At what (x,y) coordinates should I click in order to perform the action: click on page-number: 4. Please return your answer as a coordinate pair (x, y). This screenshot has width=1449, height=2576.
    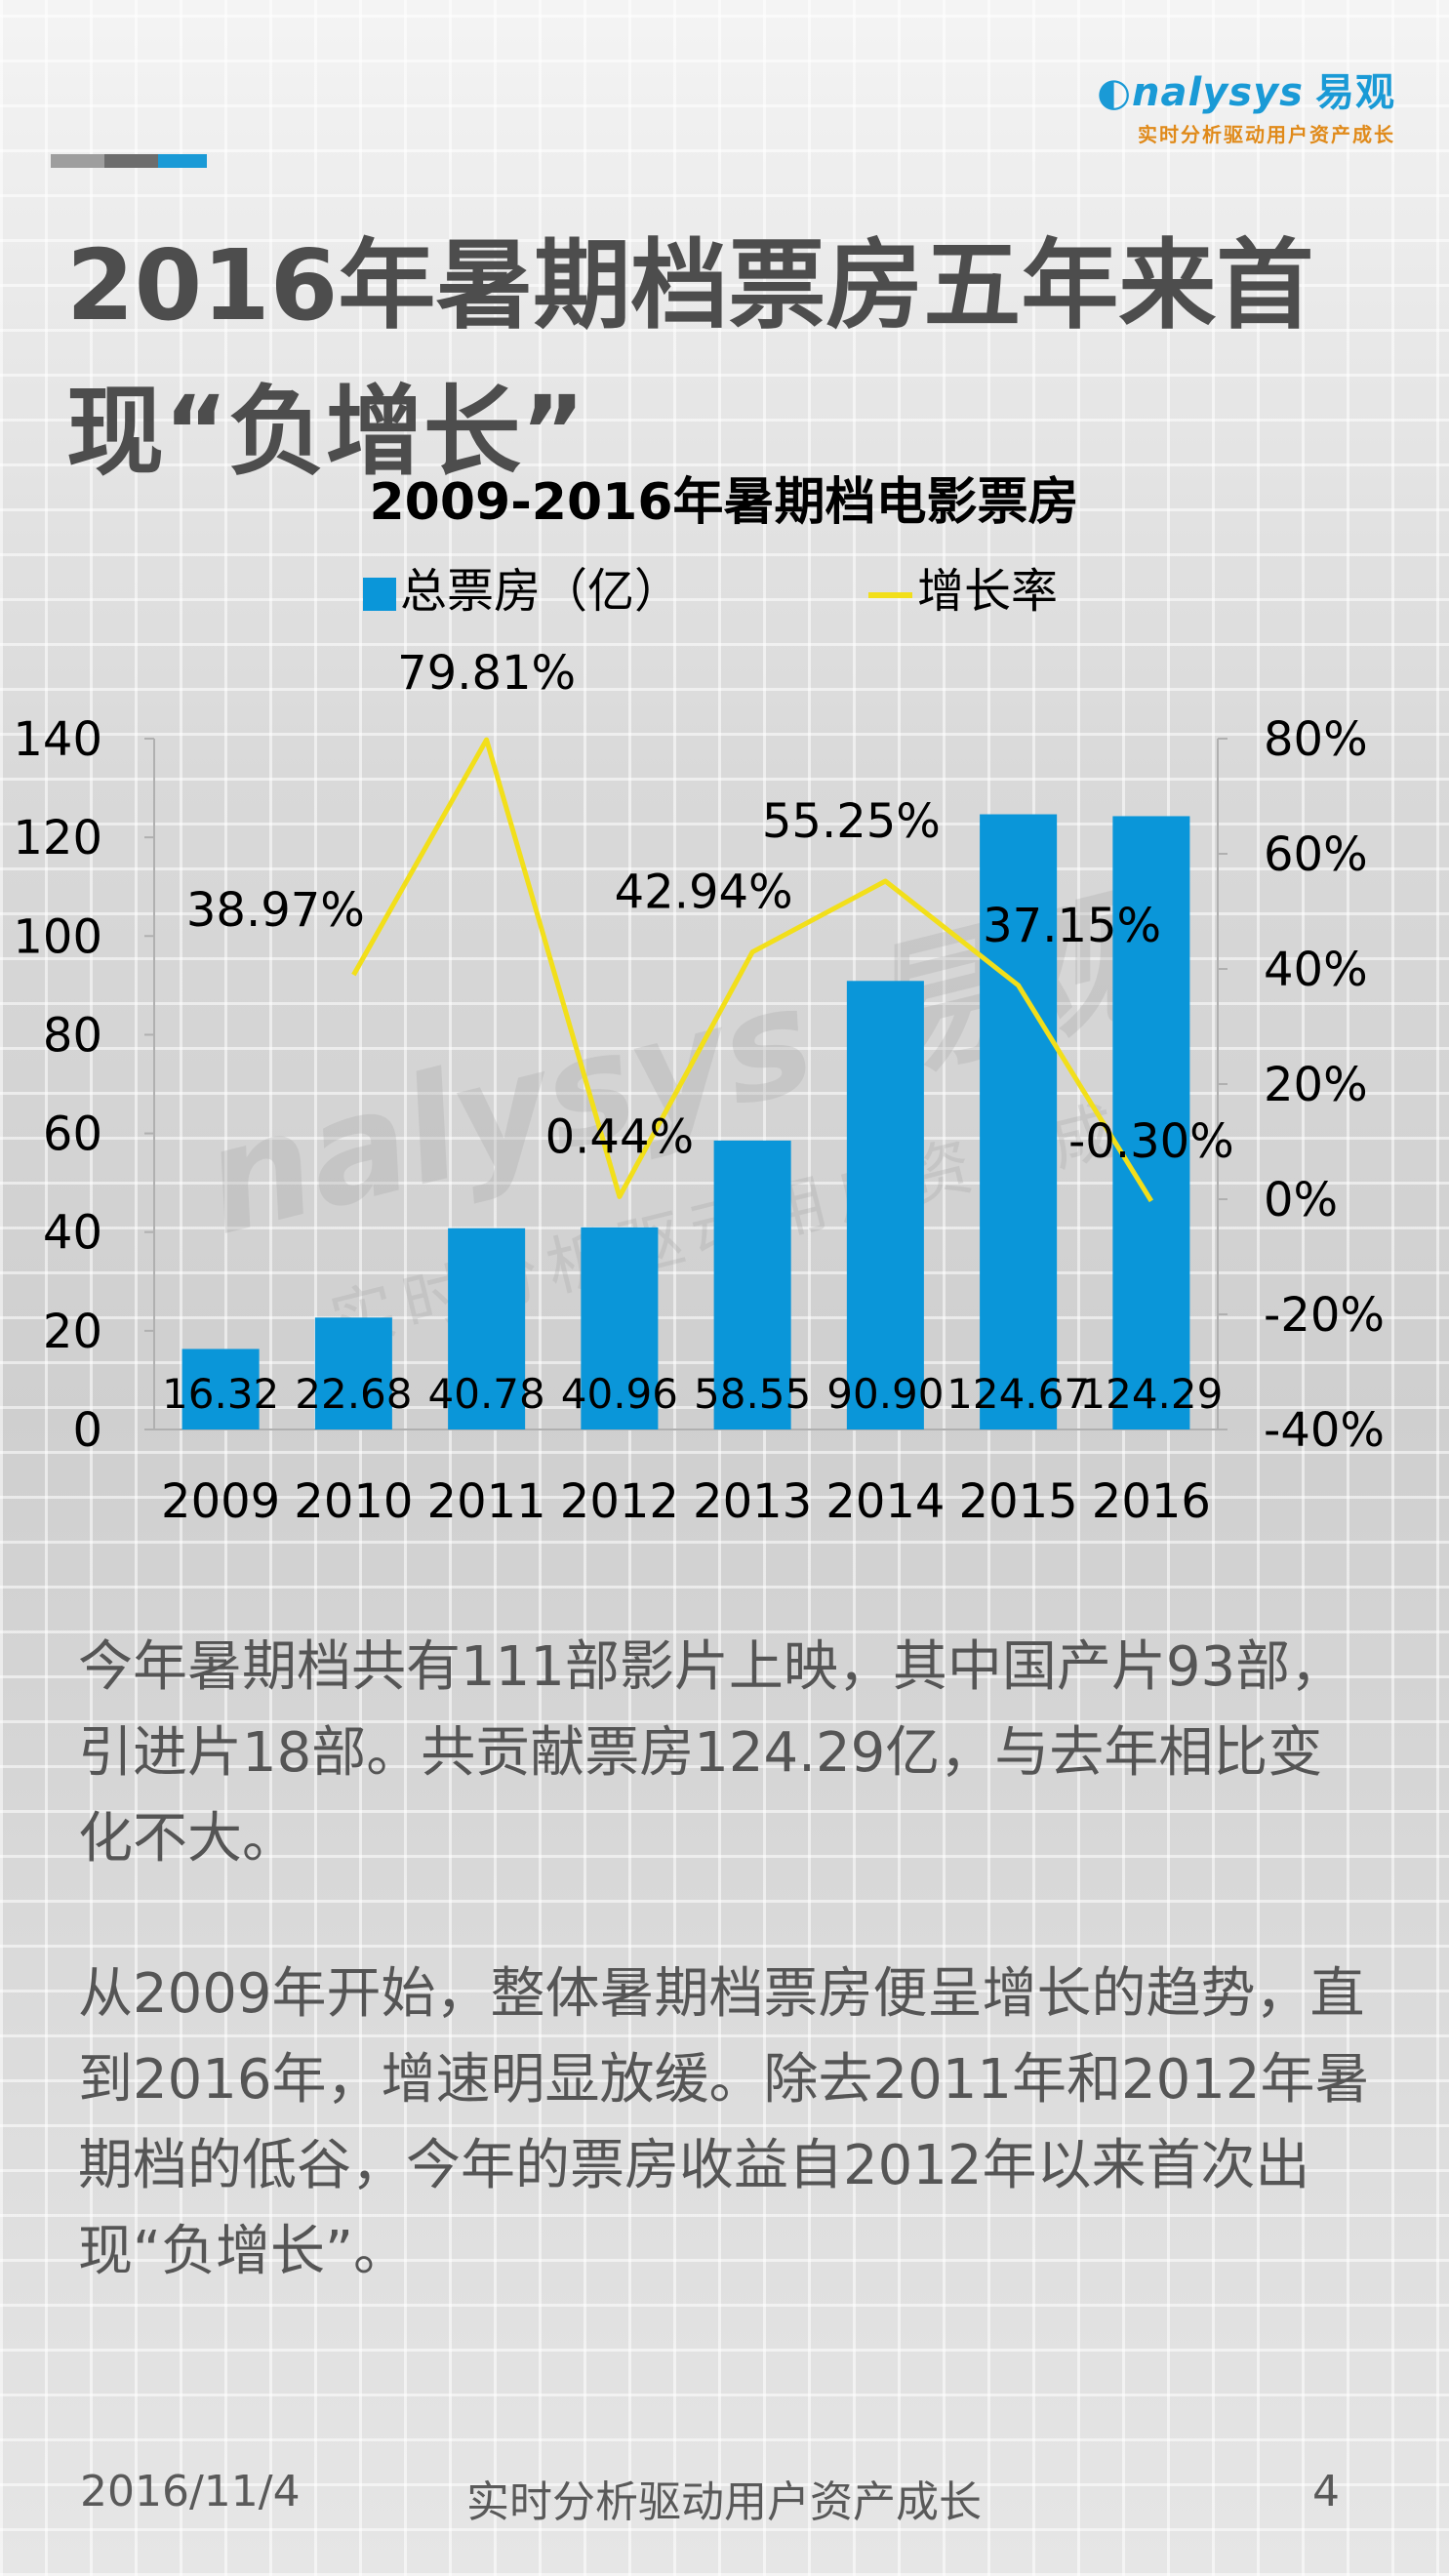
    Looking at the image, I should click on (1326, 2491).